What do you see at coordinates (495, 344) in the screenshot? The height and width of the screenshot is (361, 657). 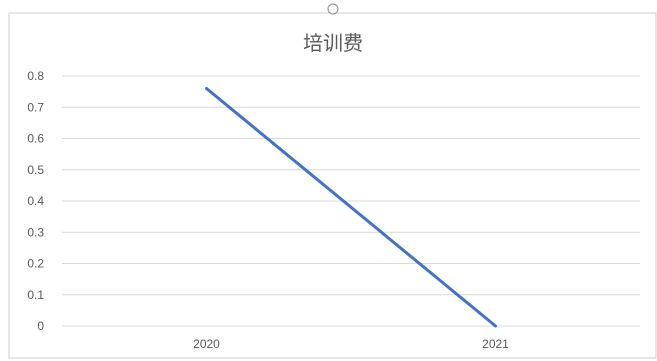 I see `x-tick-label: 2021` at bounding box center [495, 344].